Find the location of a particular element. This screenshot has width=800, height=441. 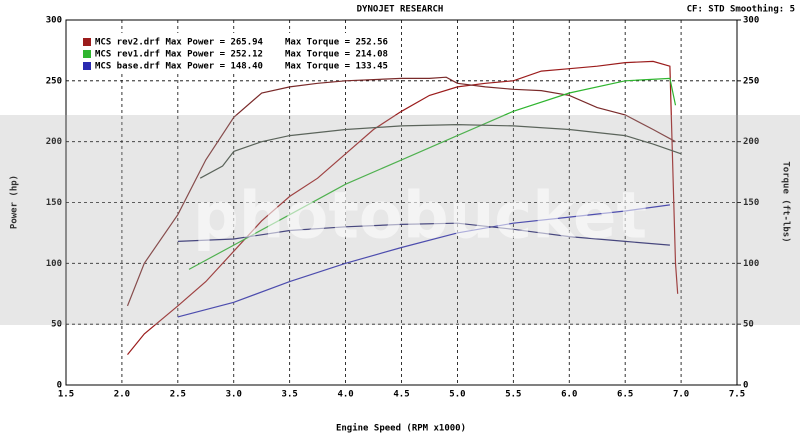

header-title: DYNOJET RESEARCH is located at coordinates (400, 10).